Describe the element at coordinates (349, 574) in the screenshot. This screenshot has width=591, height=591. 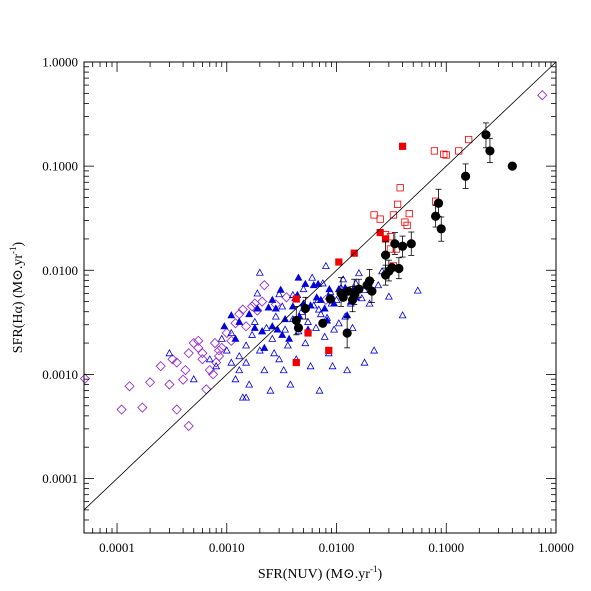
I see `x-axis-label-sun-symbol: ⊙` at that location.